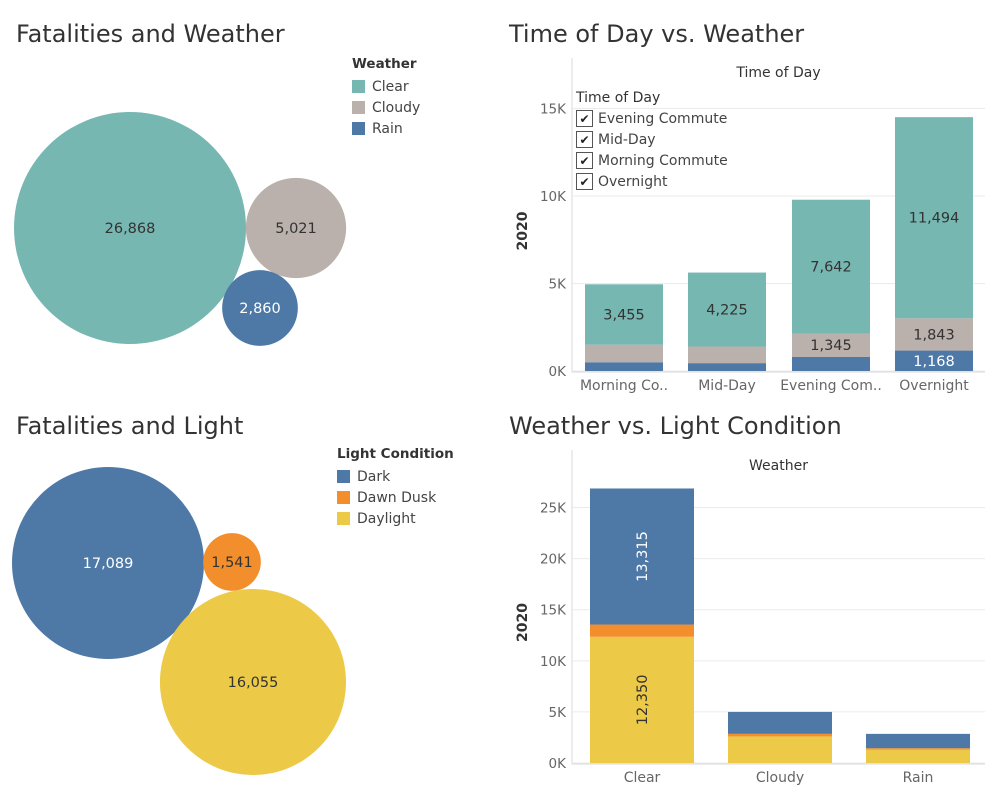  Describe the element at coordinates (395, 454) in the screenshot. I see `light-legend-title: Light Condition` at that location.